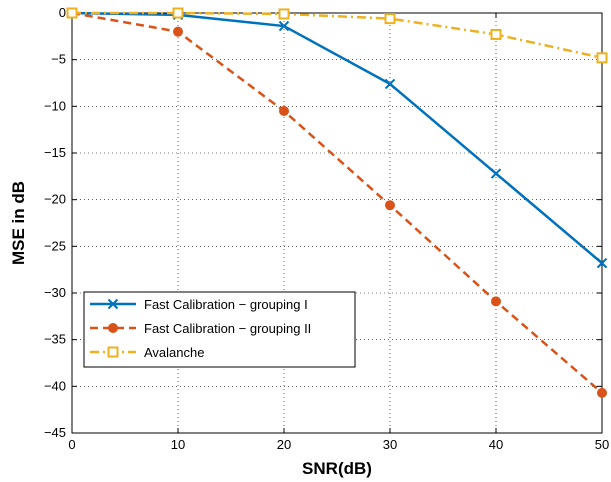  I want to click on y-tick-label: −35, so click(55, 339).